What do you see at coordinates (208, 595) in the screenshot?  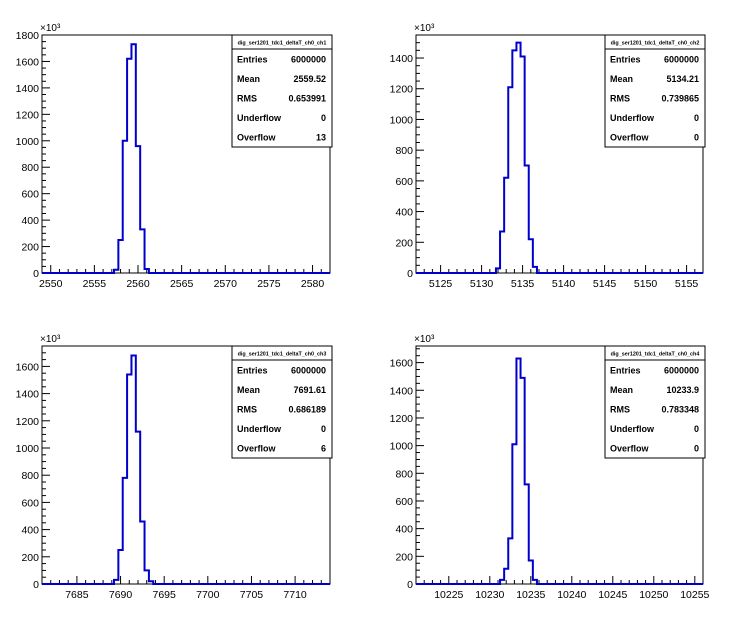 I see `x-tick-label: 7700` at bounding box center [208, 595].